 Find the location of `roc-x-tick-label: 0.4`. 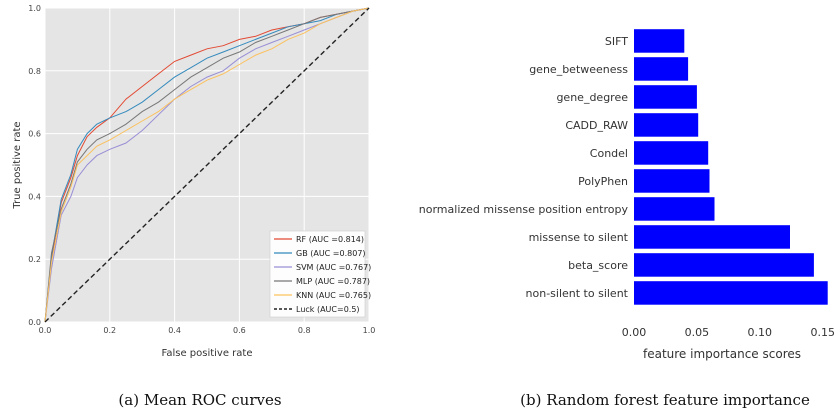

roc-x-tick-label: 0.4 is located at coordinates (174, 330).